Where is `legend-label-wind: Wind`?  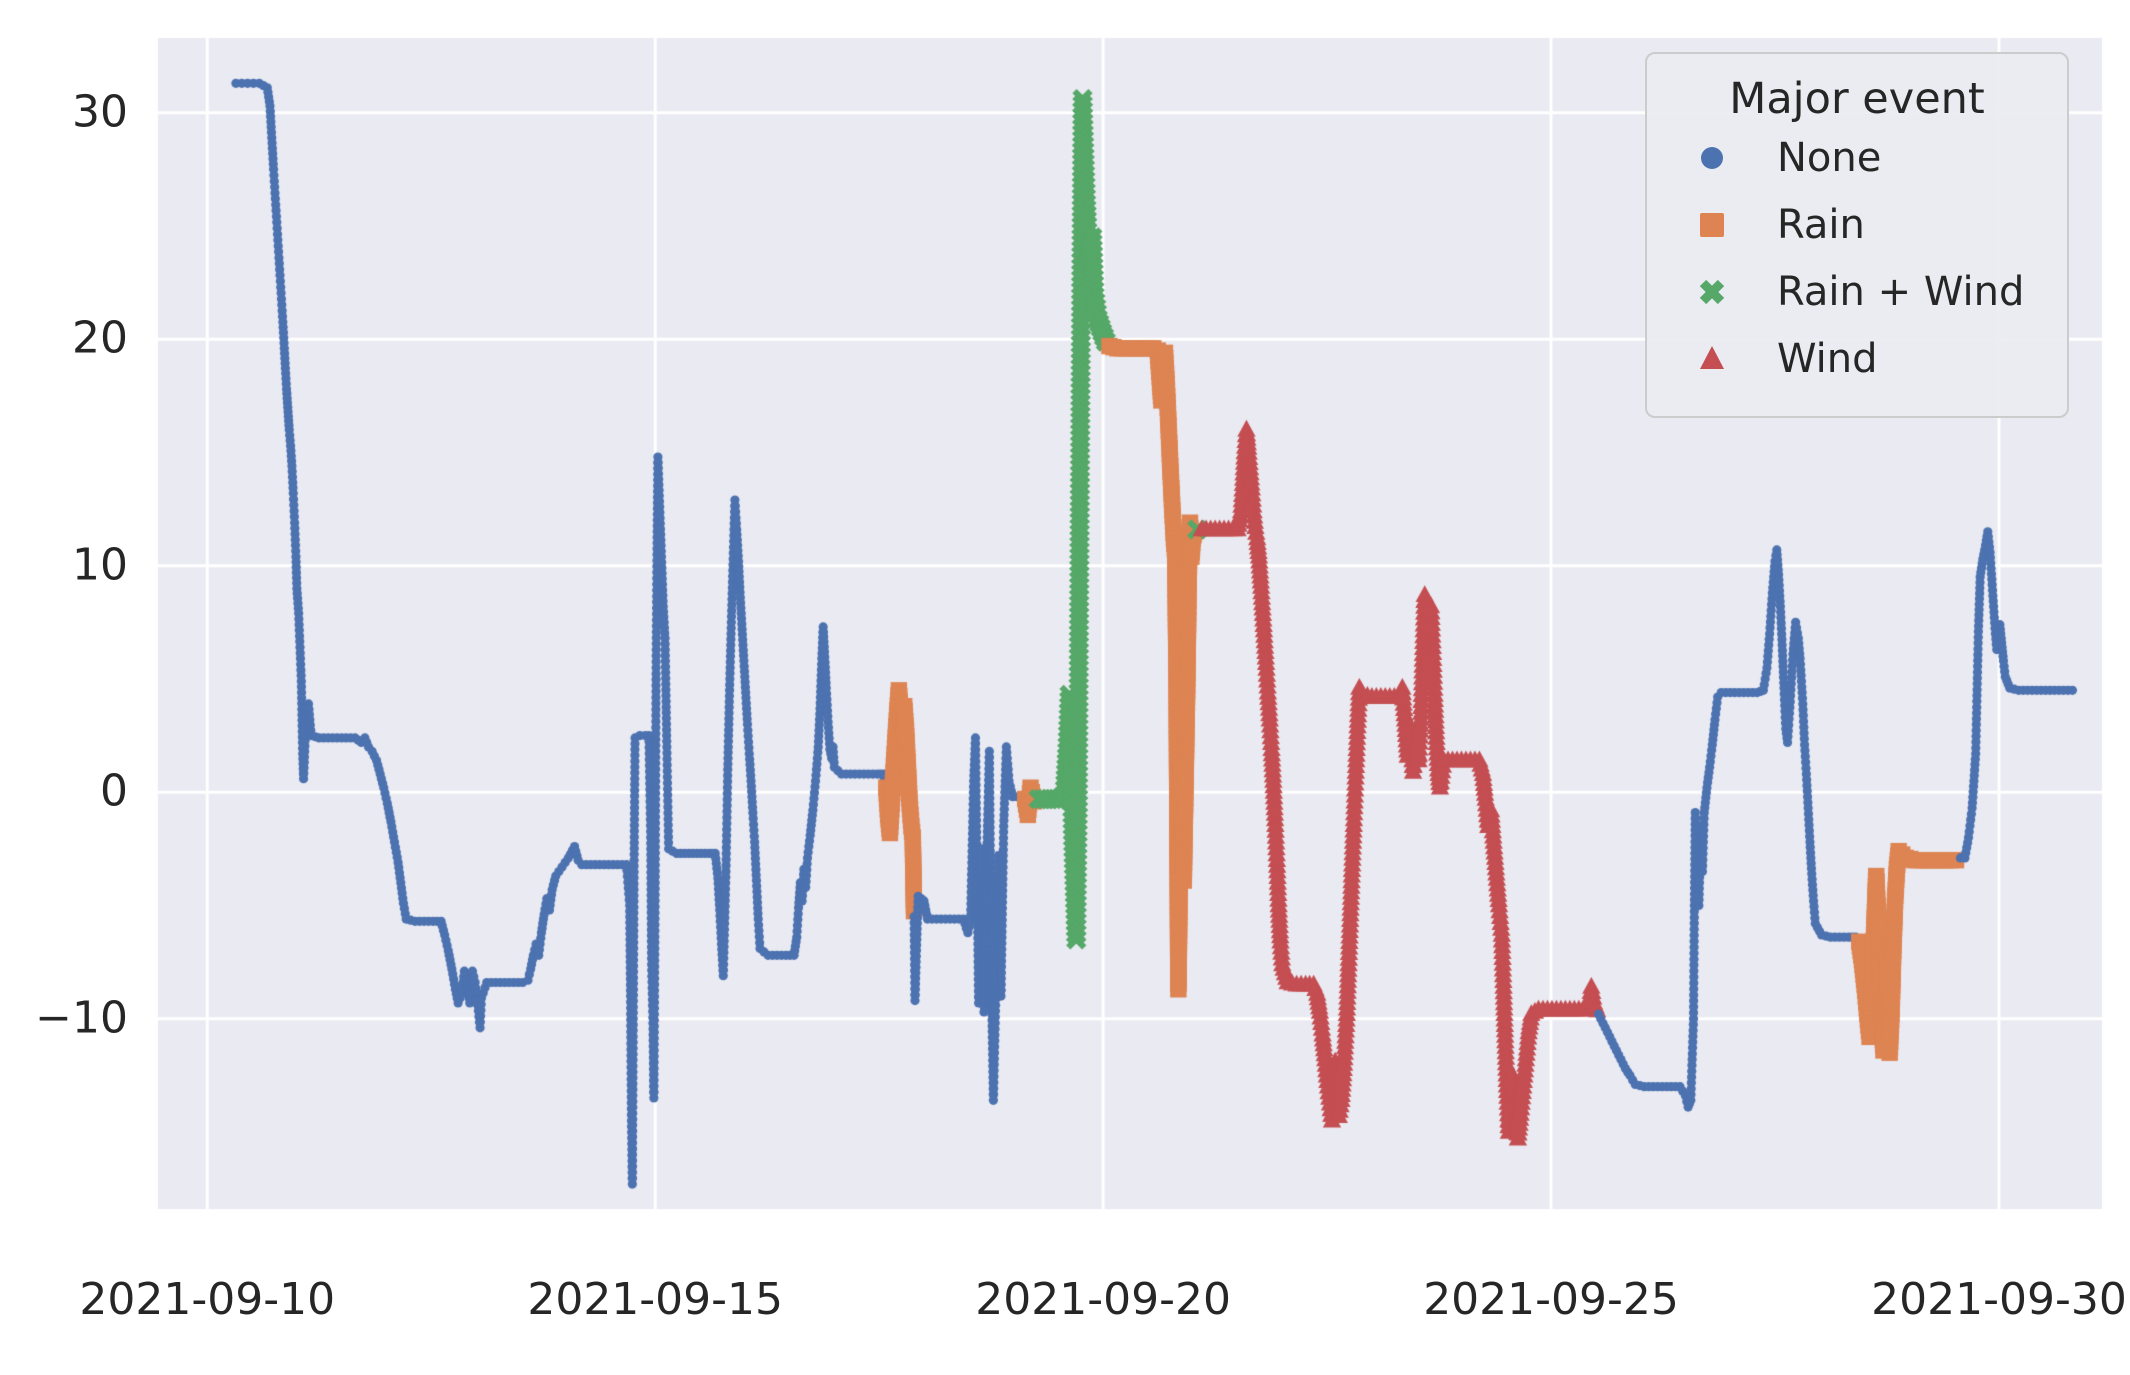
legend-label-wind: Wind is located at coordinates (1827, 359).